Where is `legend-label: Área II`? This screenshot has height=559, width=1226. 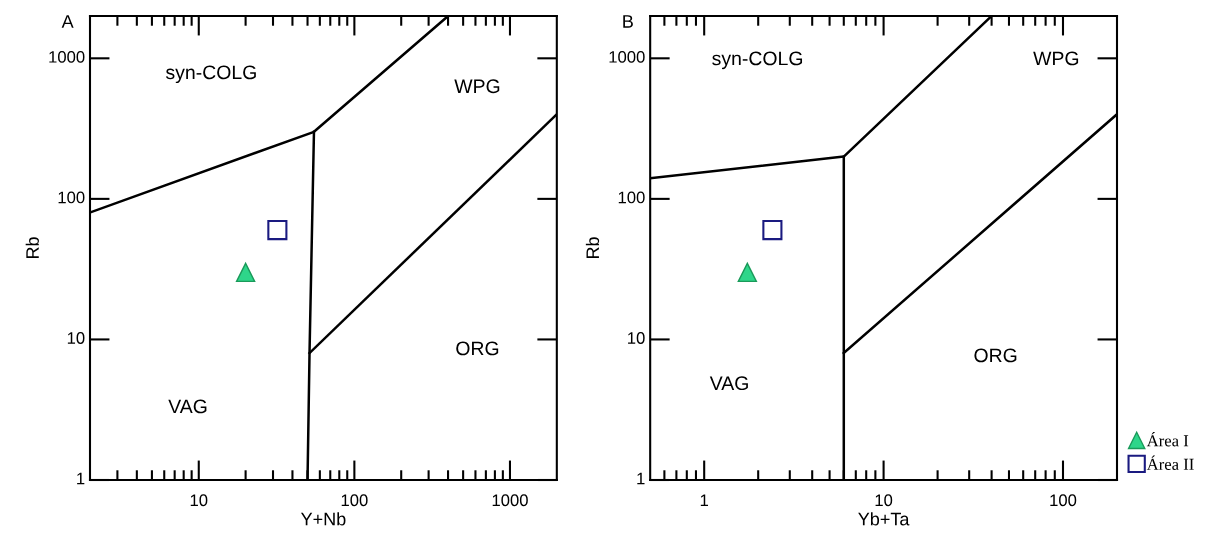 legend-label: Área II is located at coordinates (1170, 462).